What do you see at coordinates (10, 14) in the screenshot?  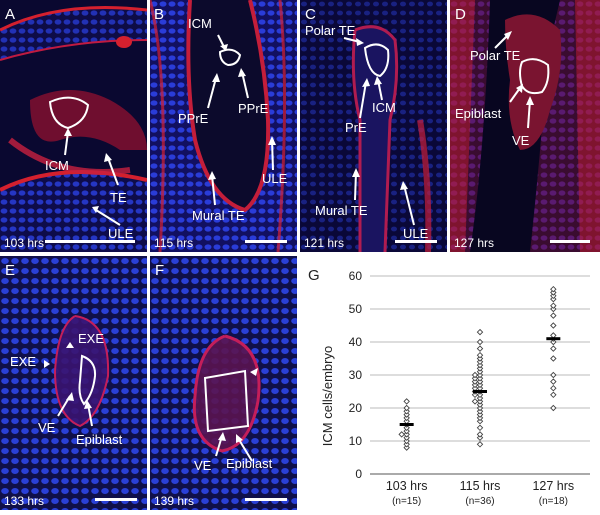 I see `panel-letter: A` at bounding box center [10, 14].